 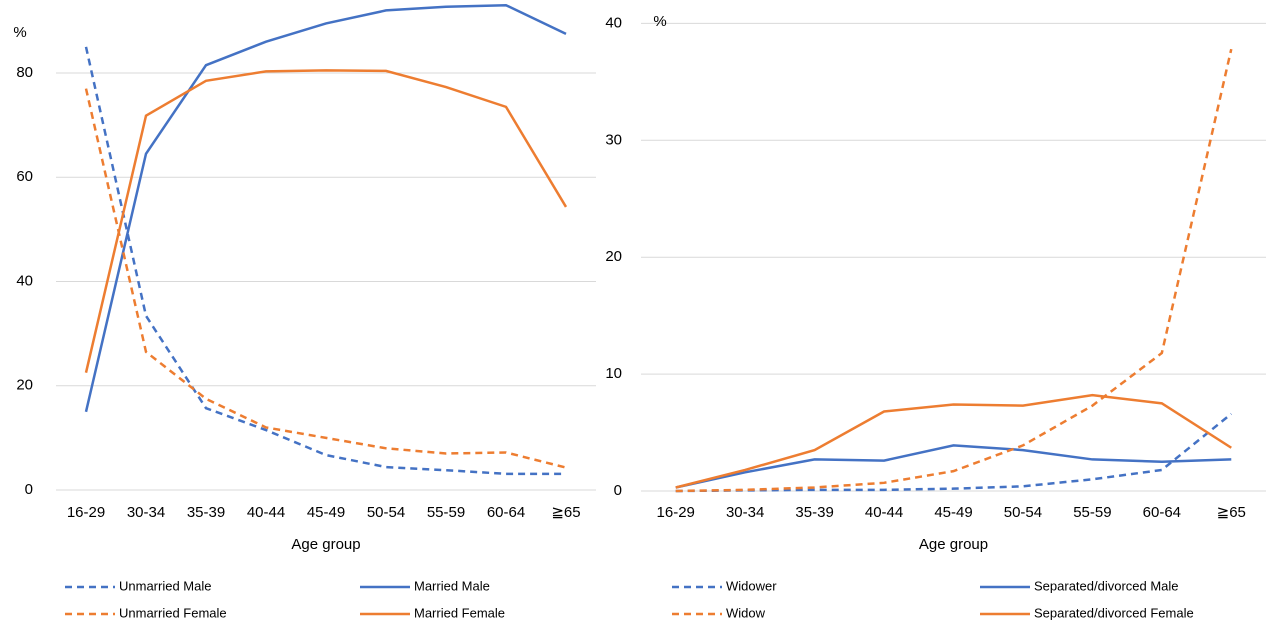 What do you see at coordinates (459, 612) in the screenshot?
I see `legend-label: Married Female` at bounding box center [459, 612].